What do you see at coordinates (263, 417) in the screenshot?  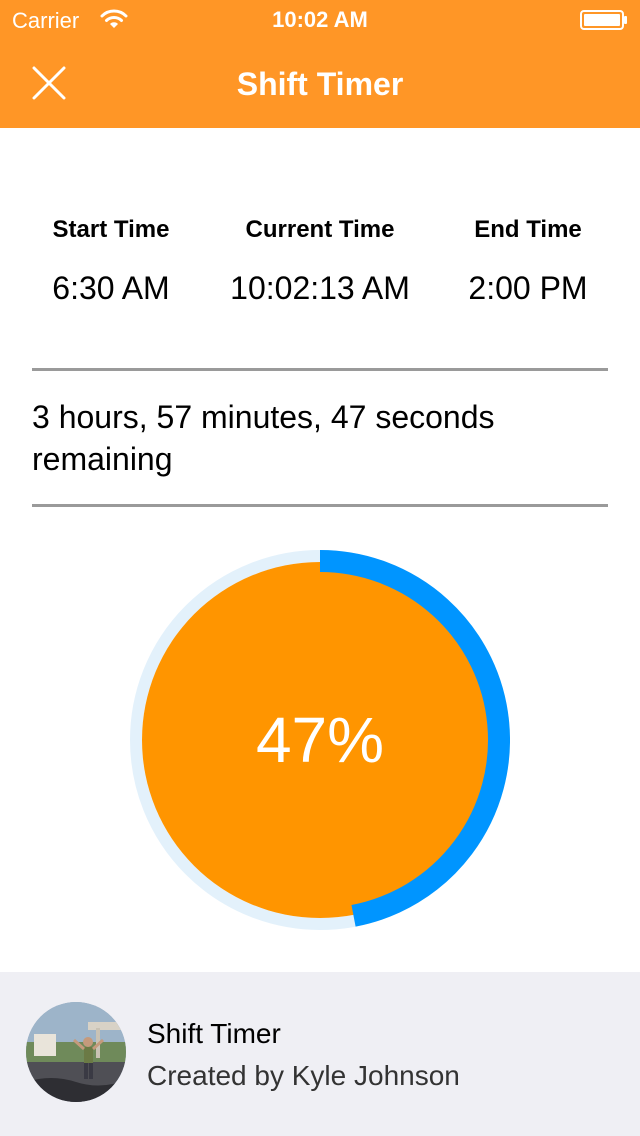 I see `time-remaining-line1: 3 hours, 57 minutes, 47 seconds` at bounding box center [263, 417].